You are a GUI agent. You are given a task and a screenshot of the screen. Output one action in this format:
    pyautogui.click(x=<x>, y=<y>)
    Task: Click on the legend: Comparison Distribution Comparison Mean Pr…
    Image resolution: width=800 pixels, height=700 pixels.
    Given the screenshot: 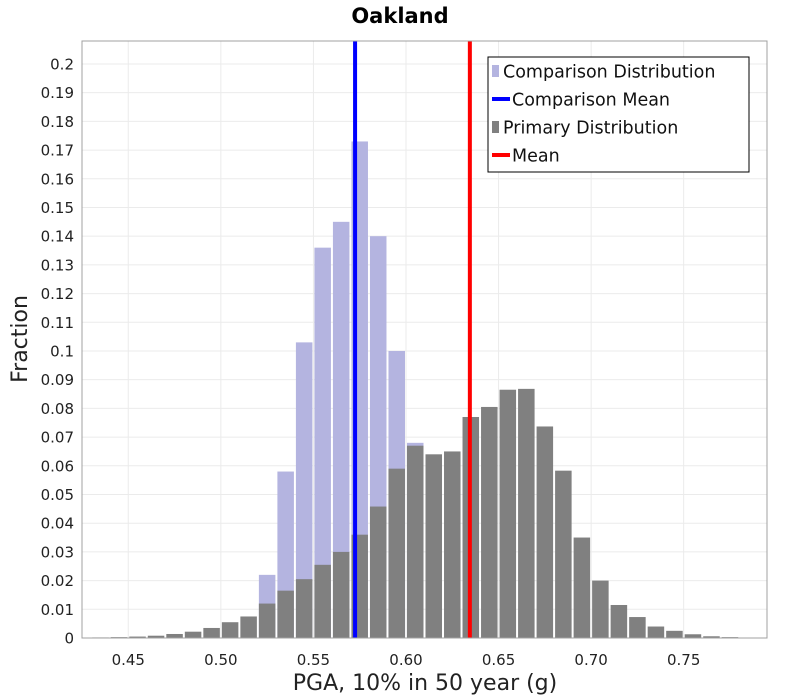 What is the action you would take?
    pyautogui.click(x=618, y=114)
    